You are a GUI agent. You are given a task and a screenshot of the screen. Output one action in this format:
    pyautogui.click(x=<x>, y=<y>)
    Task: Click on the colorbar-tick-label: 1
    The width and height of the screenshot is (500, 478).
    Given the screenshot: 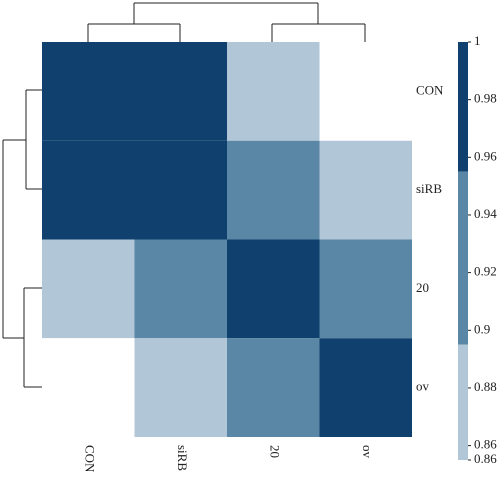 What is the action you would take?
    pyautogui.click(x=477, y=40)
    